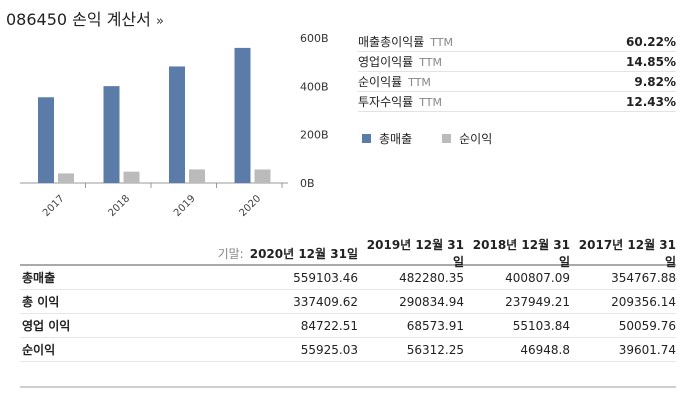  Describe the element at coordinates (415, 253) in the screenshot. I see `column-header: 2019년 12월 31일` at that location.